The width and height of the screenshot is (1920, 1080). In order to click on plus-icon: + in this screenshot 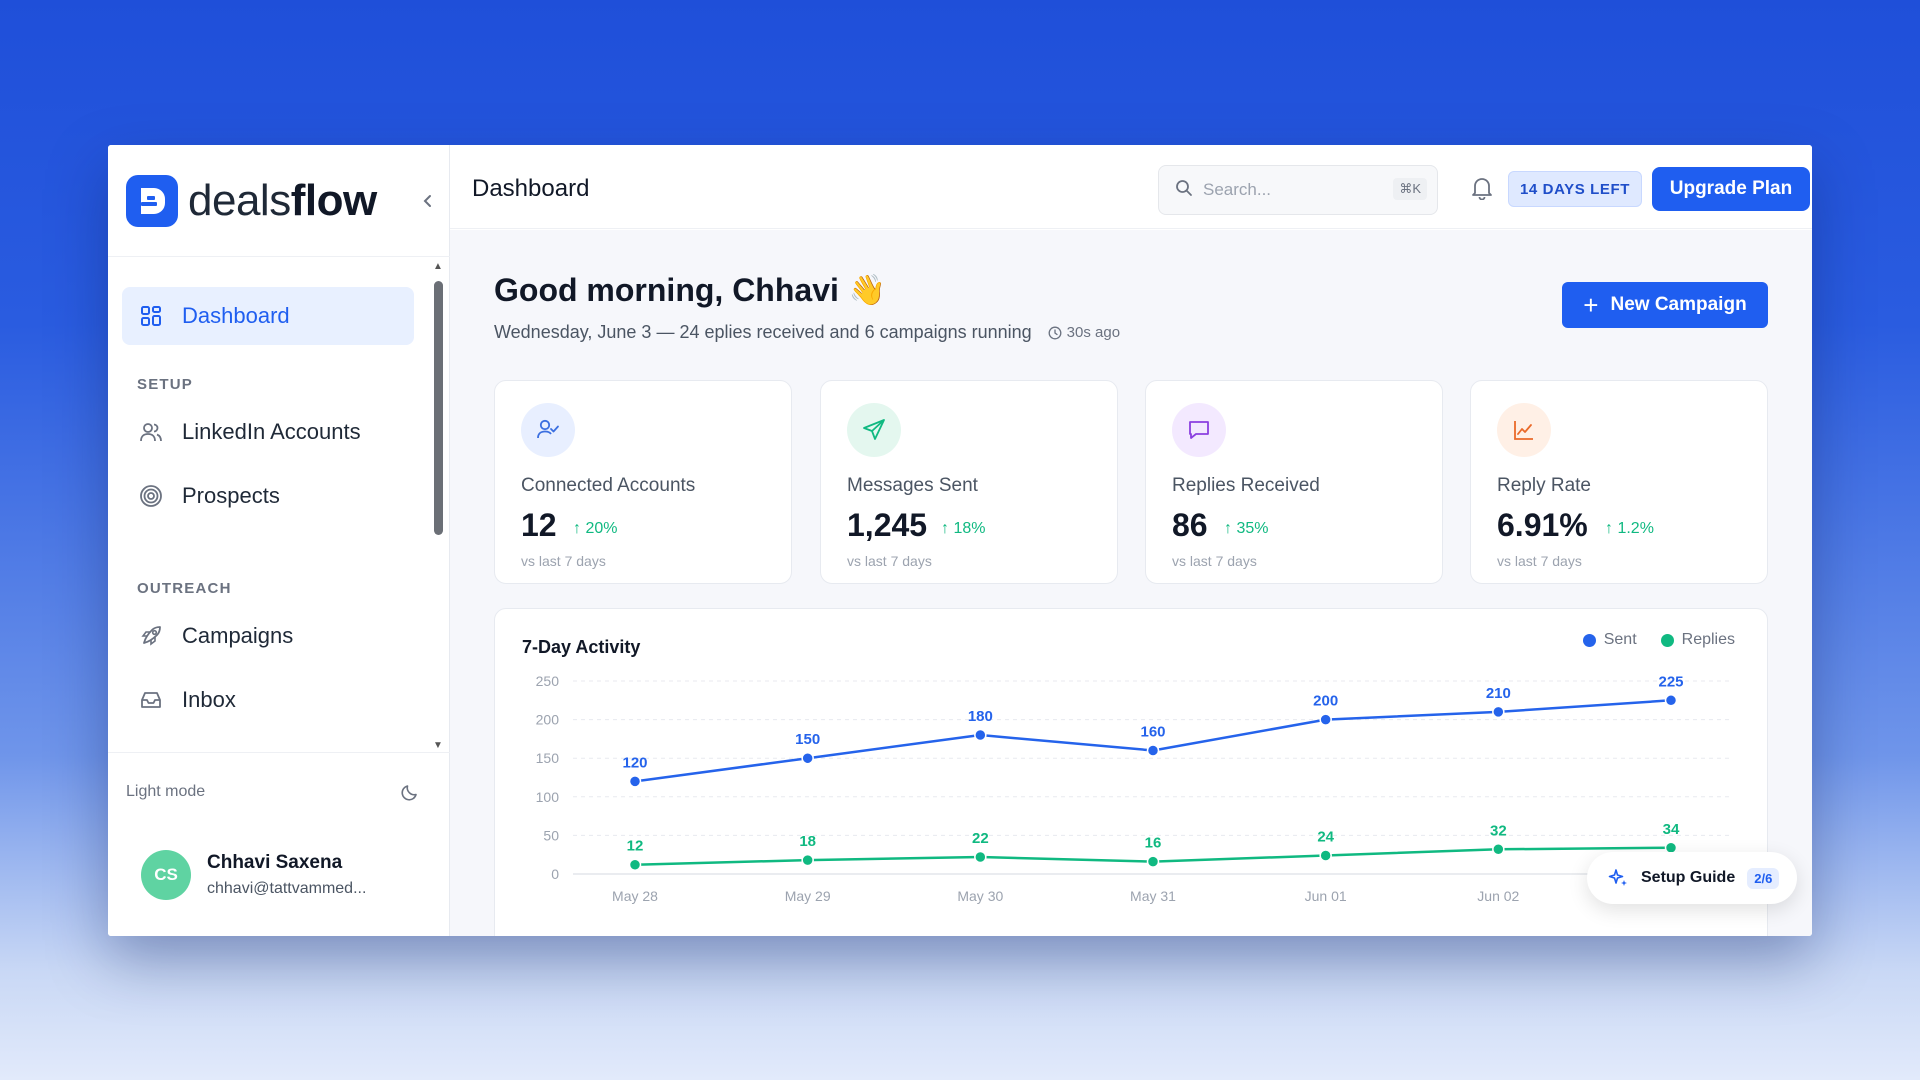, I will do `click(1591, 305)`.